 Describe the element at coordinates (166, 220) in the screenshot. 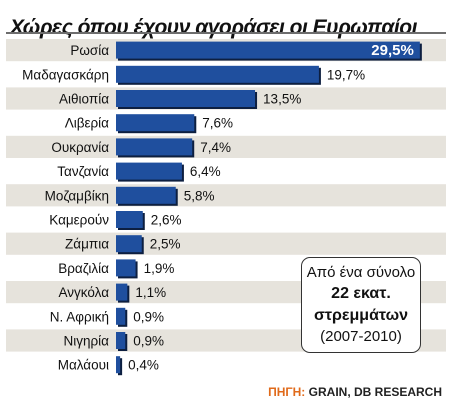

I see `value-label-7: 2,6%` at that location.